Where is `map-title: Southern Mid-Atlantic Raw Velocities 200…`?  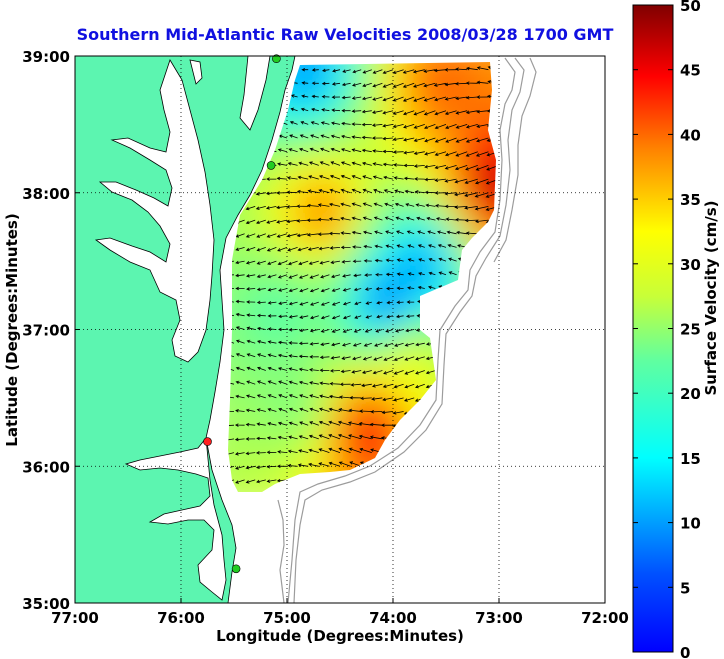 map-title: Southern Mid-Atlantic Raw Velocities 200… is located at coordinates (345, 34).